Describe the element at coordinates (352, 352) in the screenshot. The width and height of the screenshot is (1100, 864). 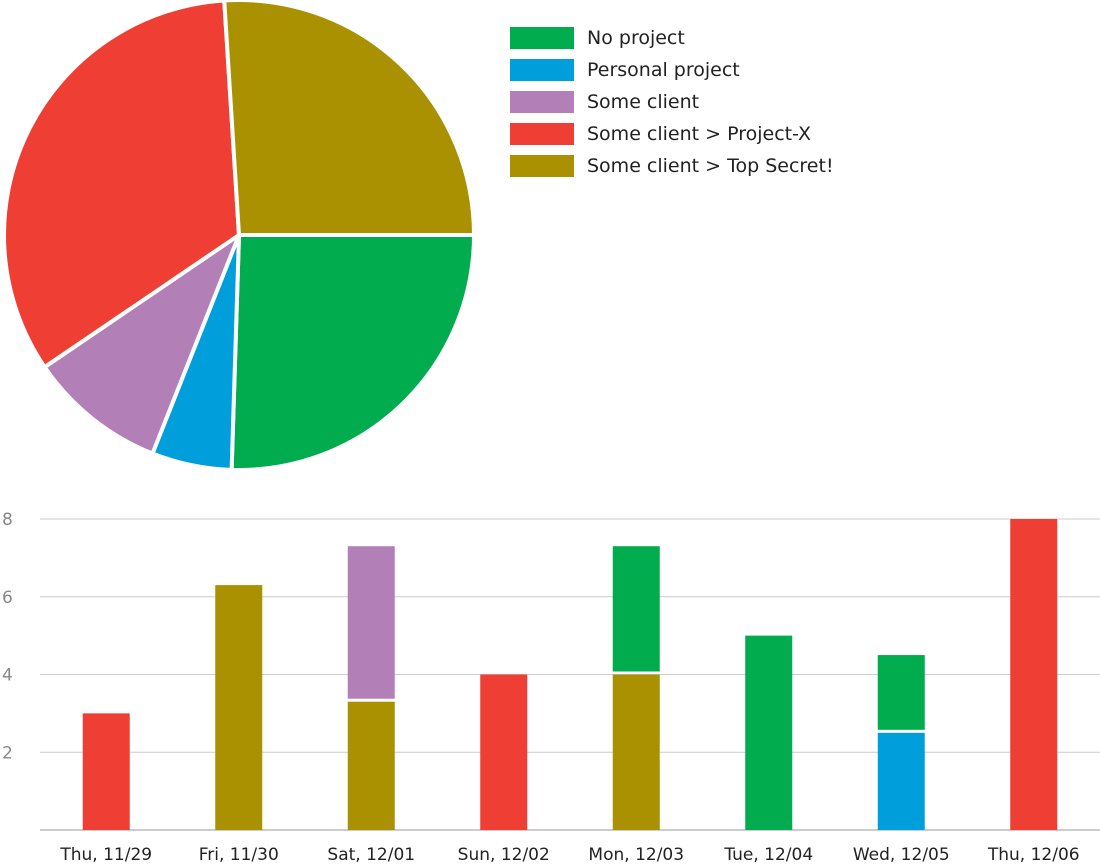
I see `pie-slice-no-project` at that location.